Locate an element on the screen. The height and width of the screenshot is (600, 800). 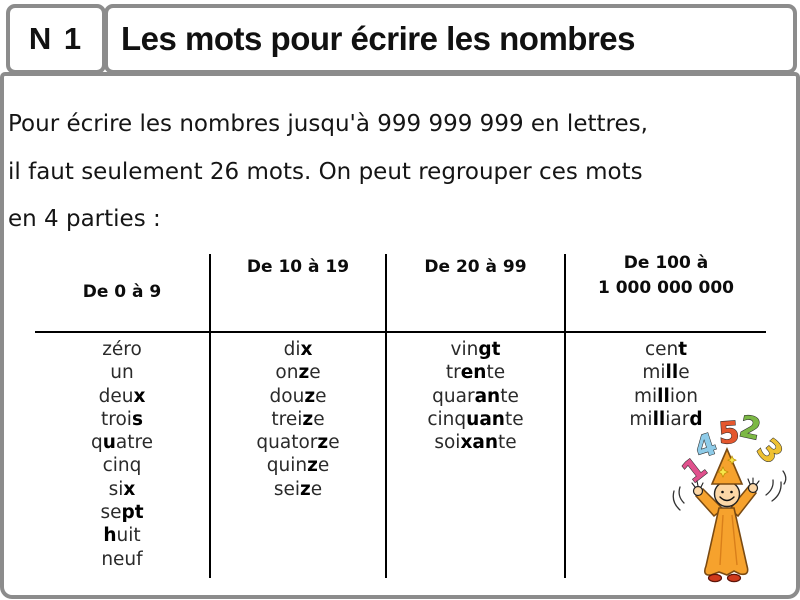
number-word: million is located at coordinates (666, 396).